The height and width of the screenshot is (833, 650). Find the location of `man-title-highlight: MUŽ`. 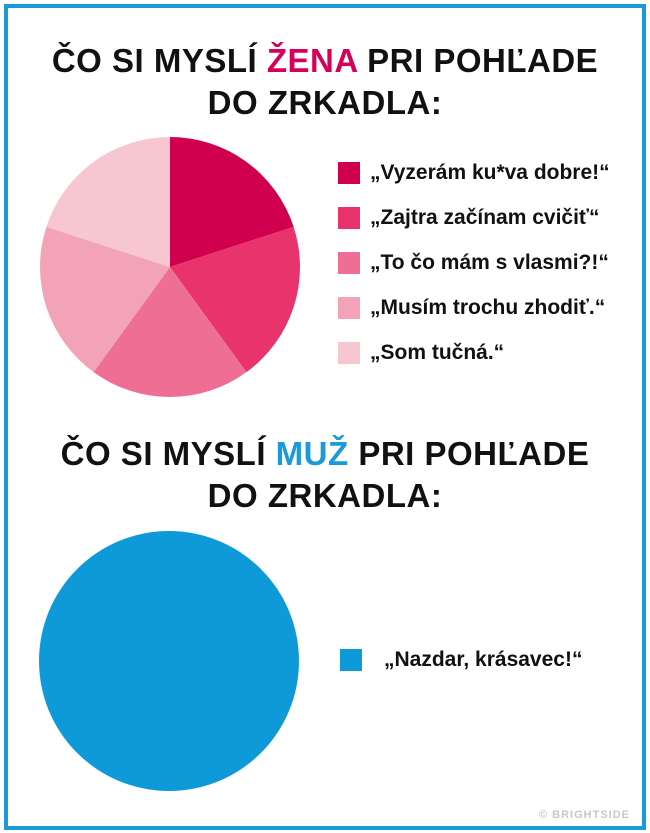

man-title-highlight: MUŽ is located at coordinates (312, 453).